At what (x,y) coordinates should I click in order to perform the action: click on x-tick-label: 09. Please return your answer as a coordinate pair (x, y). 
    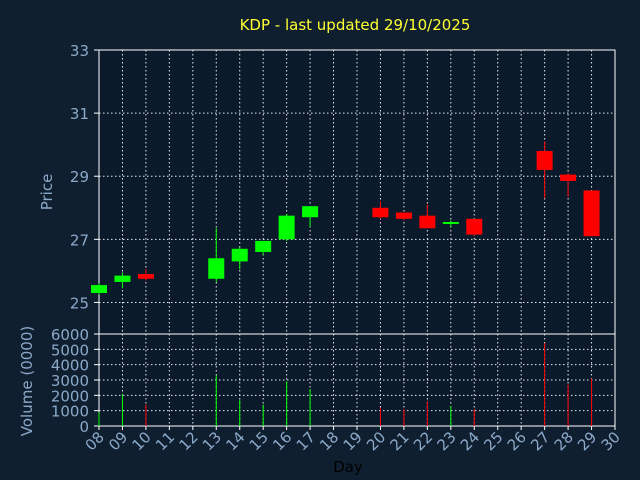
    Looking at the image, I should click on (118, 441).